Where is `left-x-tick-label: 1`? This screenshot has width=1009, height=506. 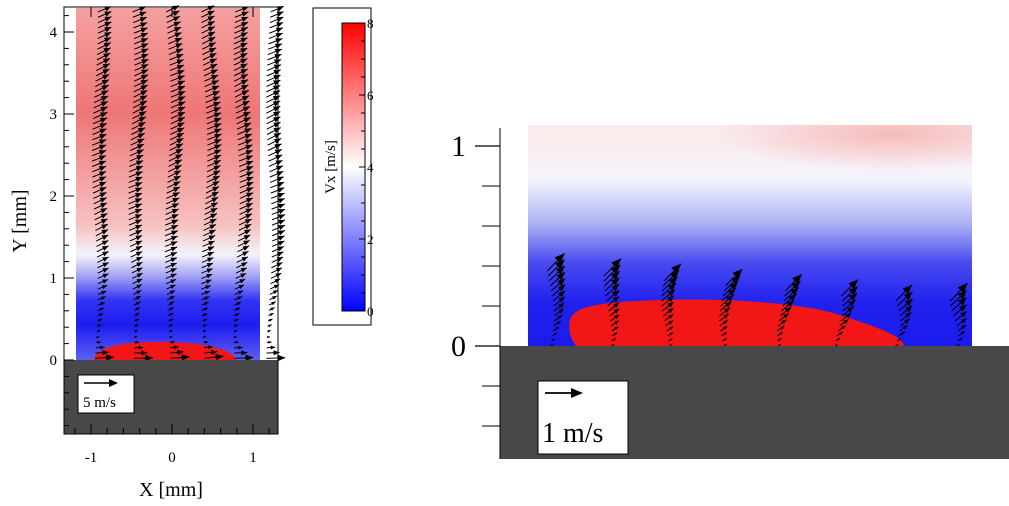 left-x-tick-label: 1 is located at coordinates (253, 458).